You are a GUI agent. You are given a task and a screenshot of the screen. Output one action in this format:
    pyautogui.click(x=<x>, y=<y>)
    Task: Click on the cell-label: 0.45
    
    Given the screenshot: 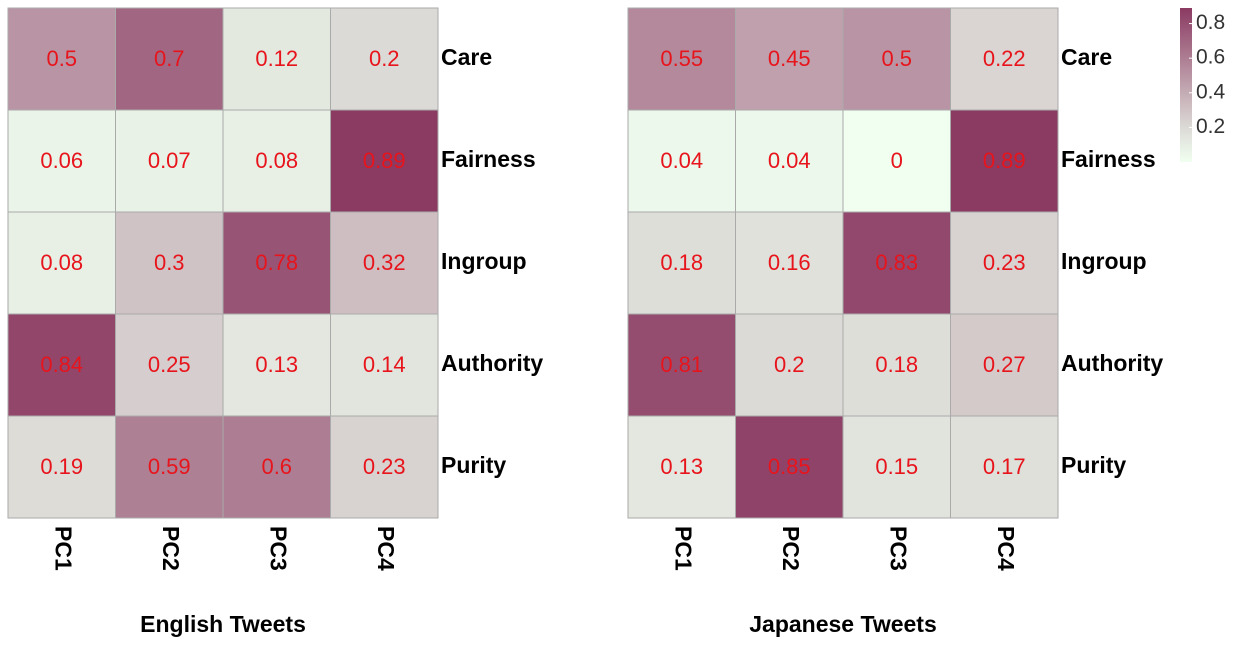 What is the action you would take?
    pyautogui.click(x=789, y=58)
    